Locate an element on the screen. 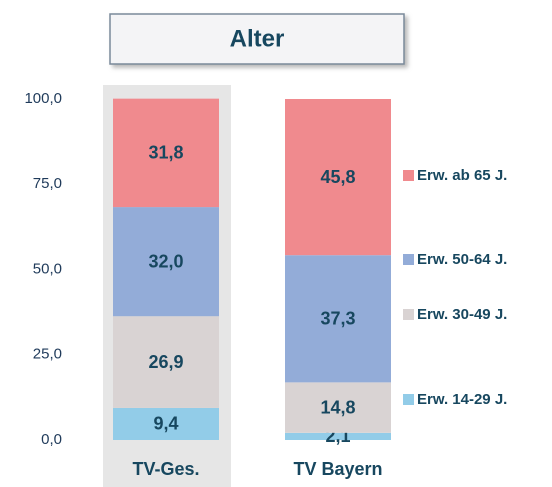 The image size is (552, 487). y-tick-label: 50,0 is located at coordinates (47, 268).